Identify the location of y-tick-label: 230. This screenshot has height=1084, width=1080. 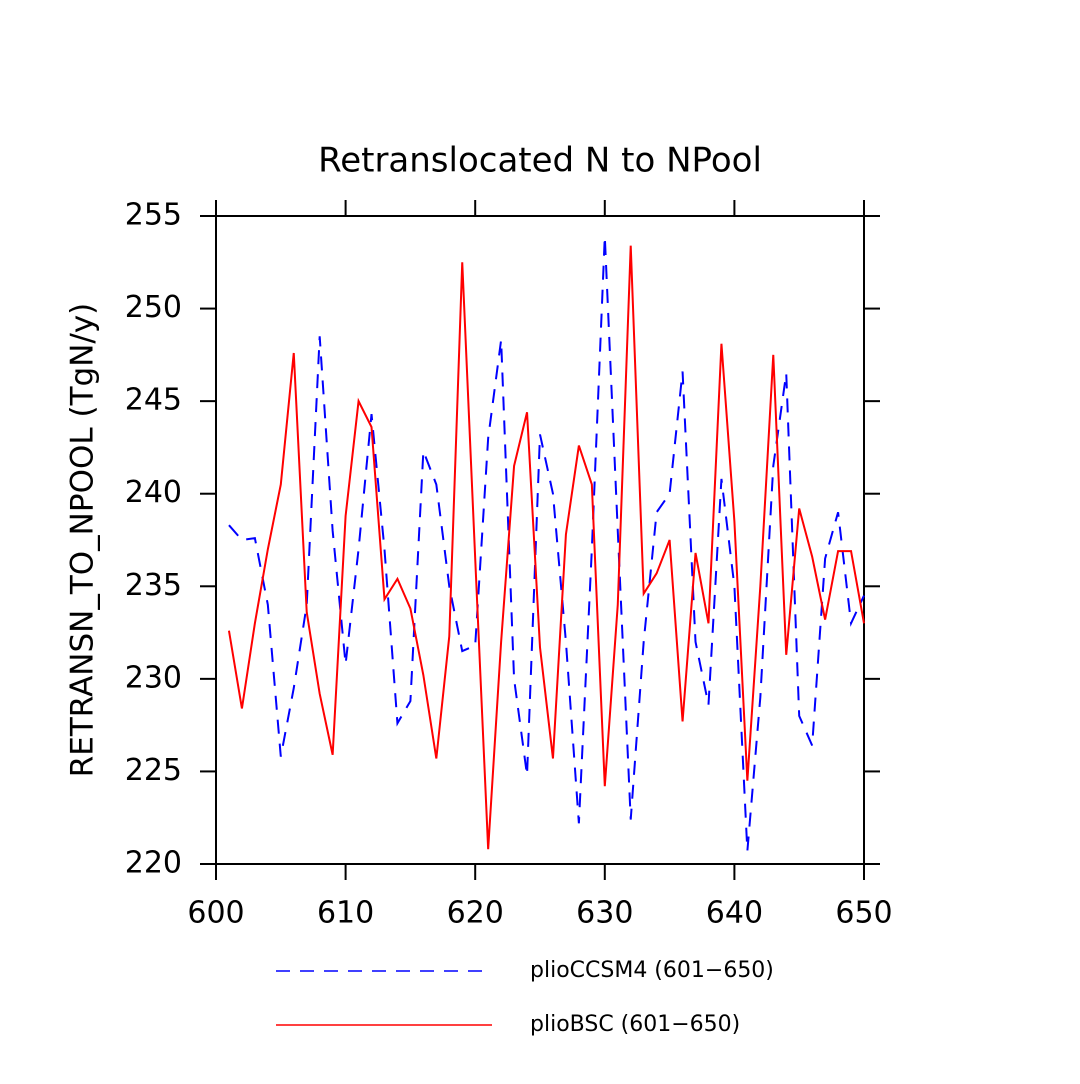
(153, 677).